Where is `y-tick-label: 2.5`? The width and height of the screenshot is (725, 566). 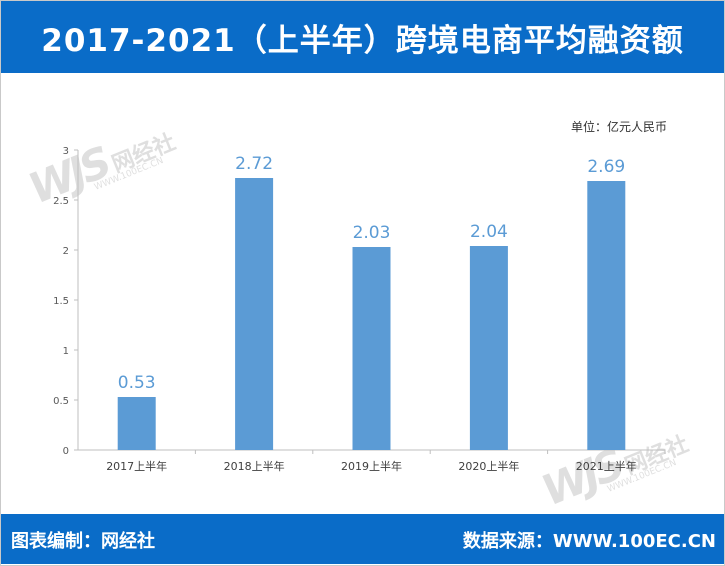 y-tick-label: 2.5 is located at coordinates (61, 201).